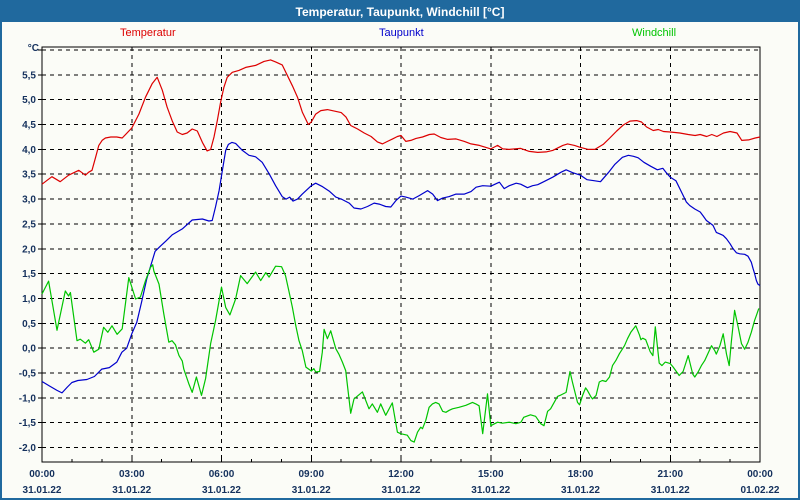 This screenshot has width=800, height=500. What do you see at coordinates (491, 474) in the screenshot?
I see `x-tick-time-label: 15:00` at bounding box center [491, 474].